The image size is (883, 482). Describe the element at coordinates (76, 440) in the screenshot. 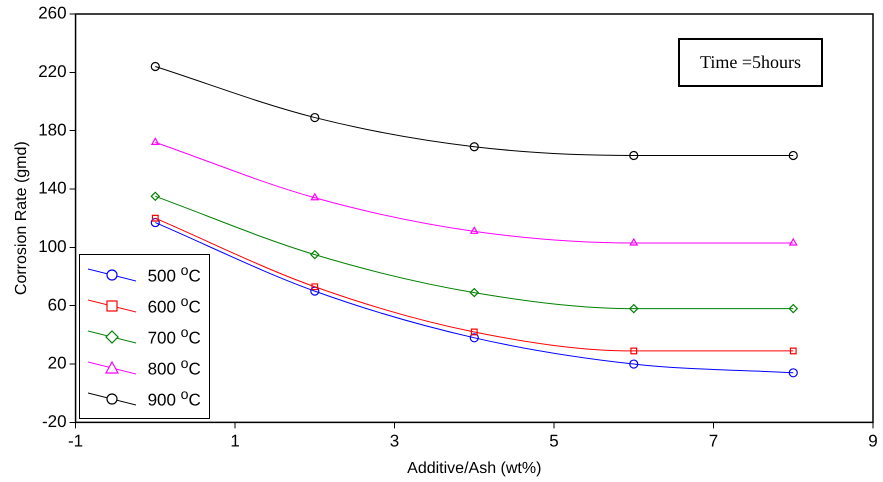

I see `x-tick-label: -1` at that location.